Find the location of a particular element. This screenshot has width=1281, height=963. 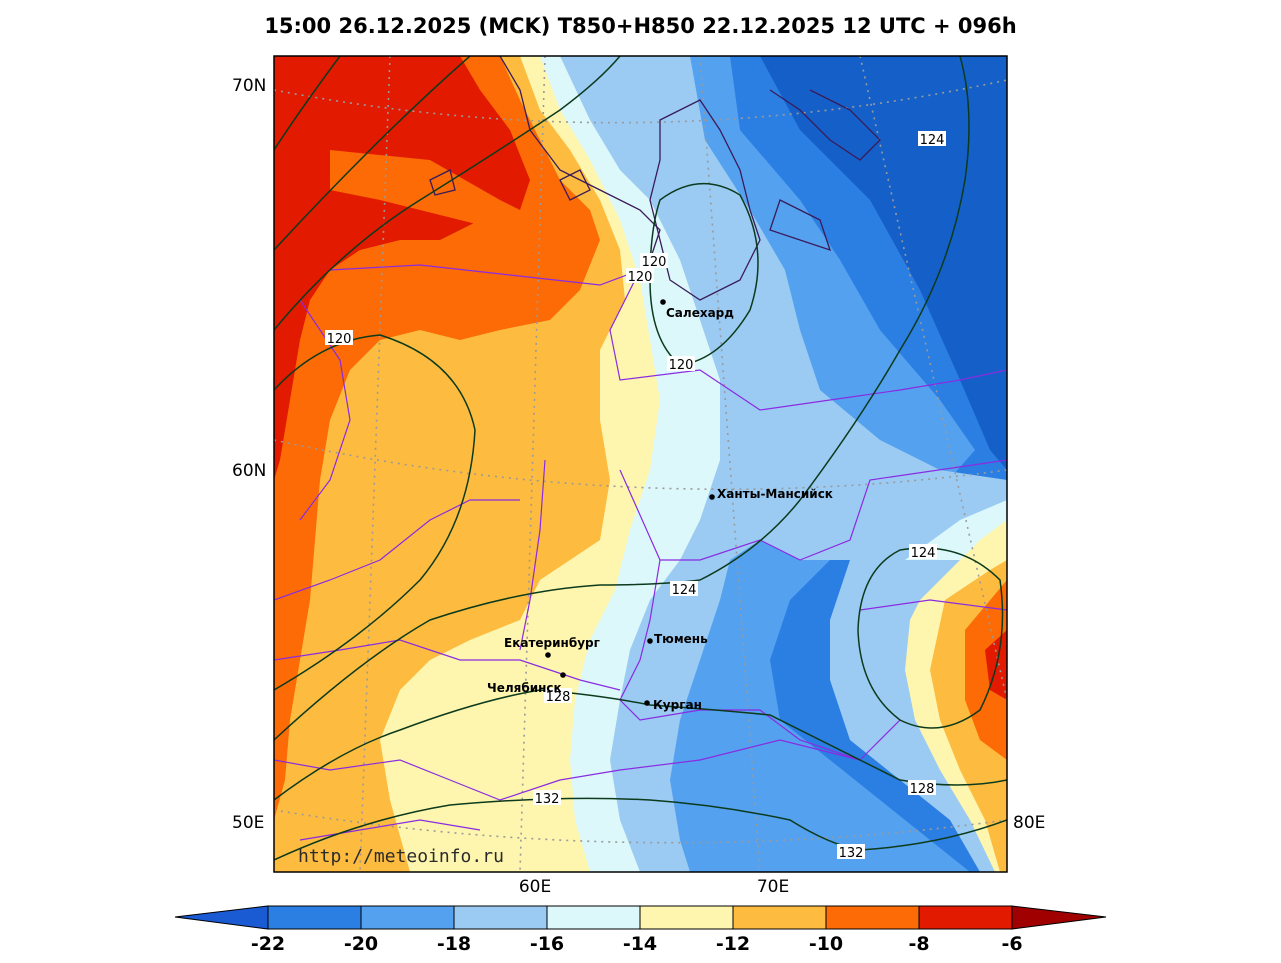

city-label-tyumen: Тюмень is located at coordinates (681, 639).